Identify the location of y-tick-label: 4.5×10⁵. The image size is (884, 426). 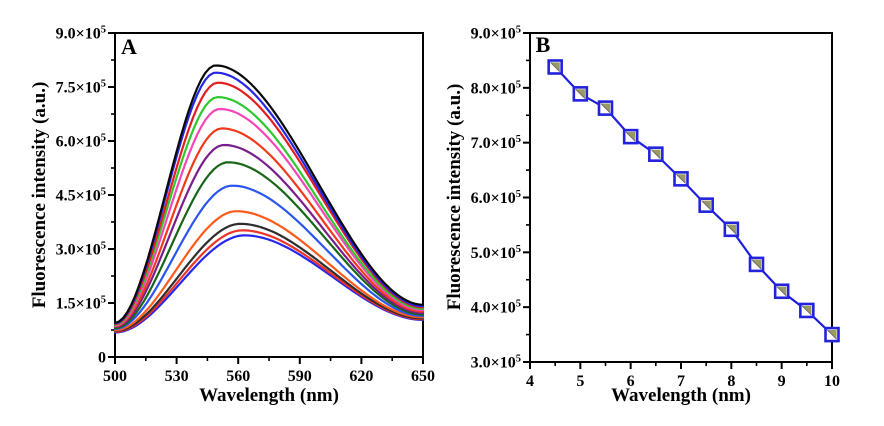
(81, 196).